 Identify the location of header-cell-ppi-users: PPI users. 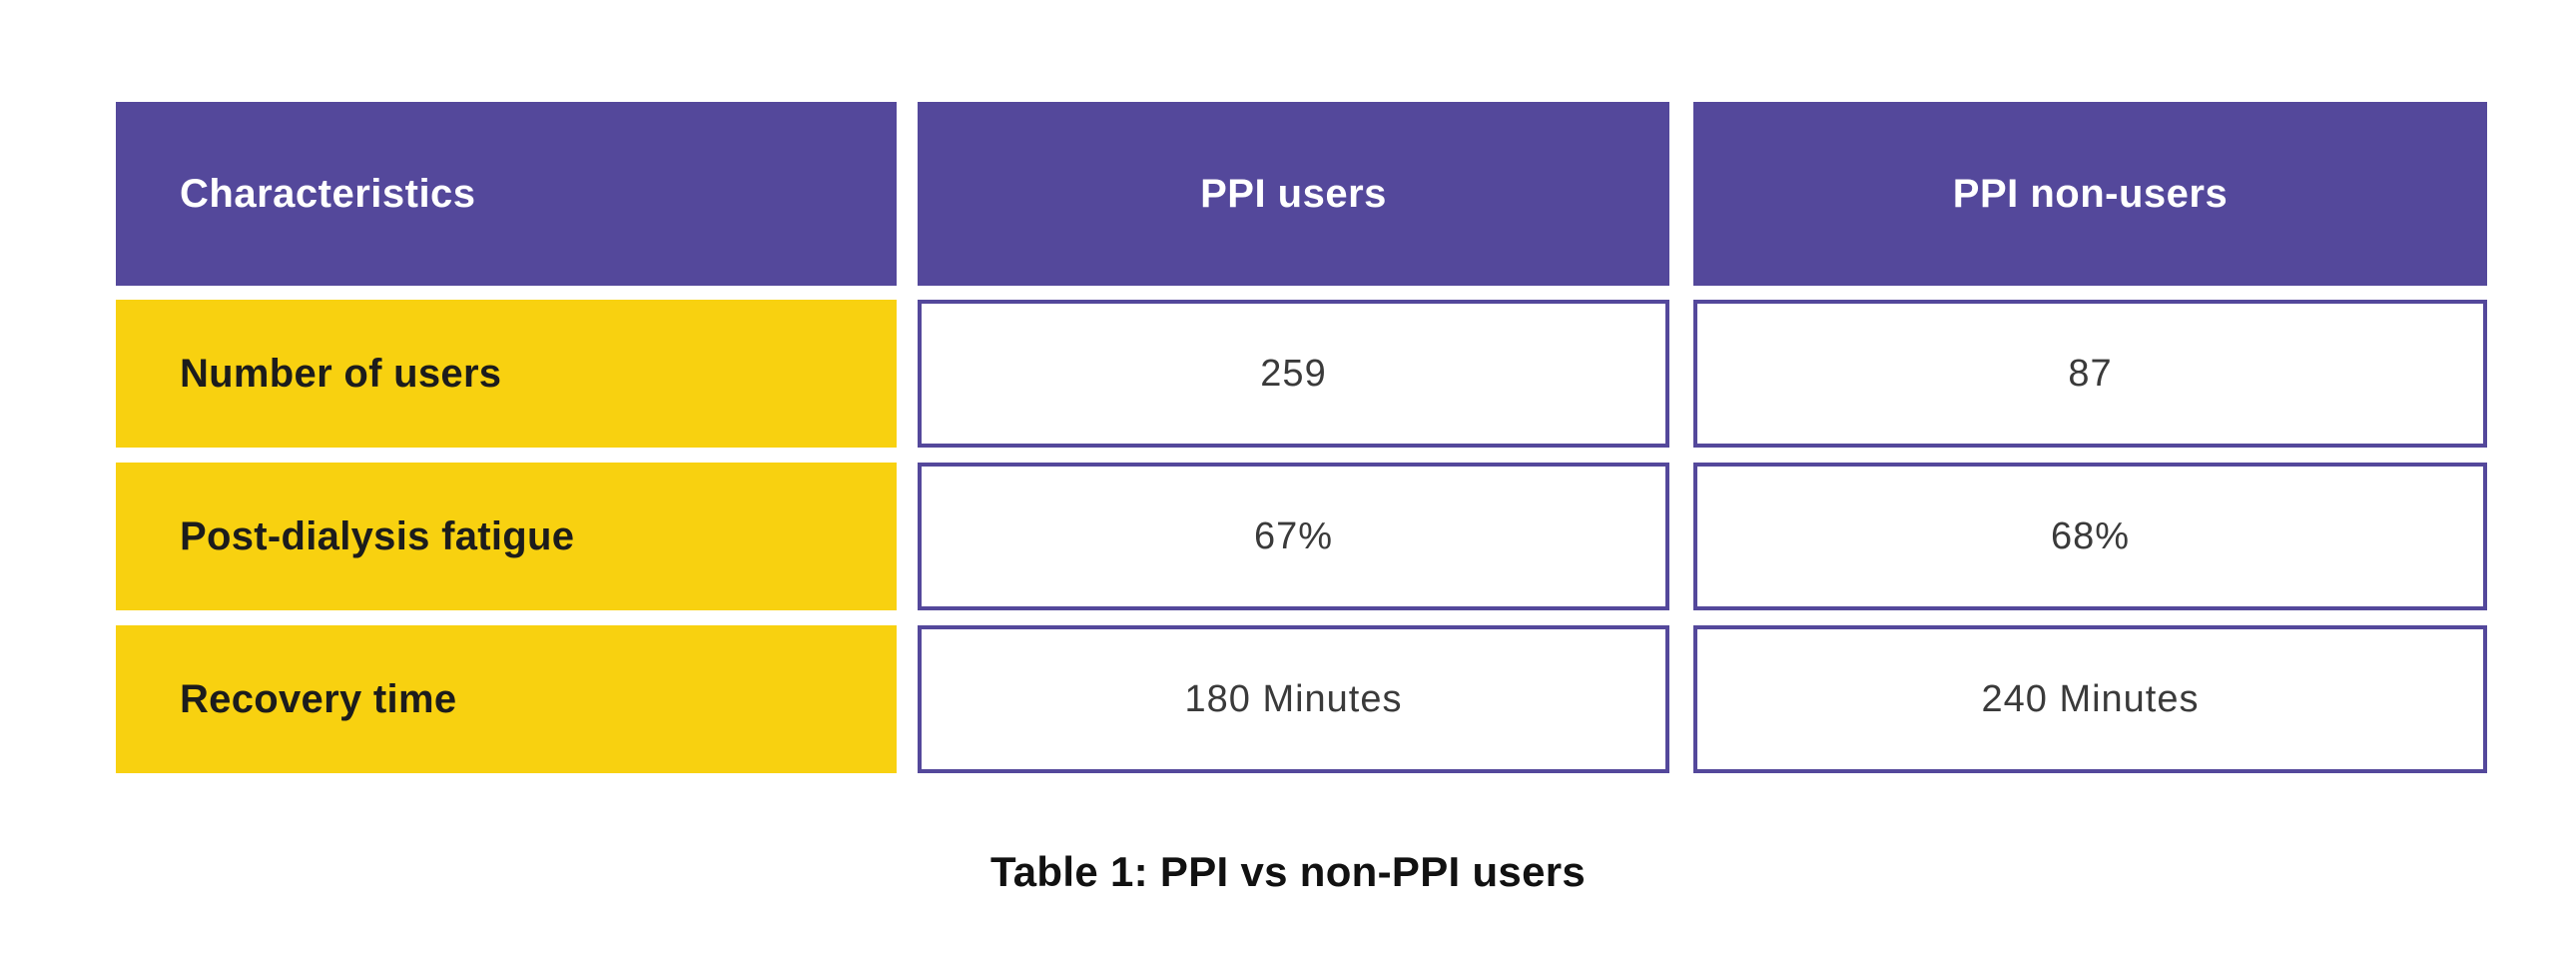
(1293, 194).